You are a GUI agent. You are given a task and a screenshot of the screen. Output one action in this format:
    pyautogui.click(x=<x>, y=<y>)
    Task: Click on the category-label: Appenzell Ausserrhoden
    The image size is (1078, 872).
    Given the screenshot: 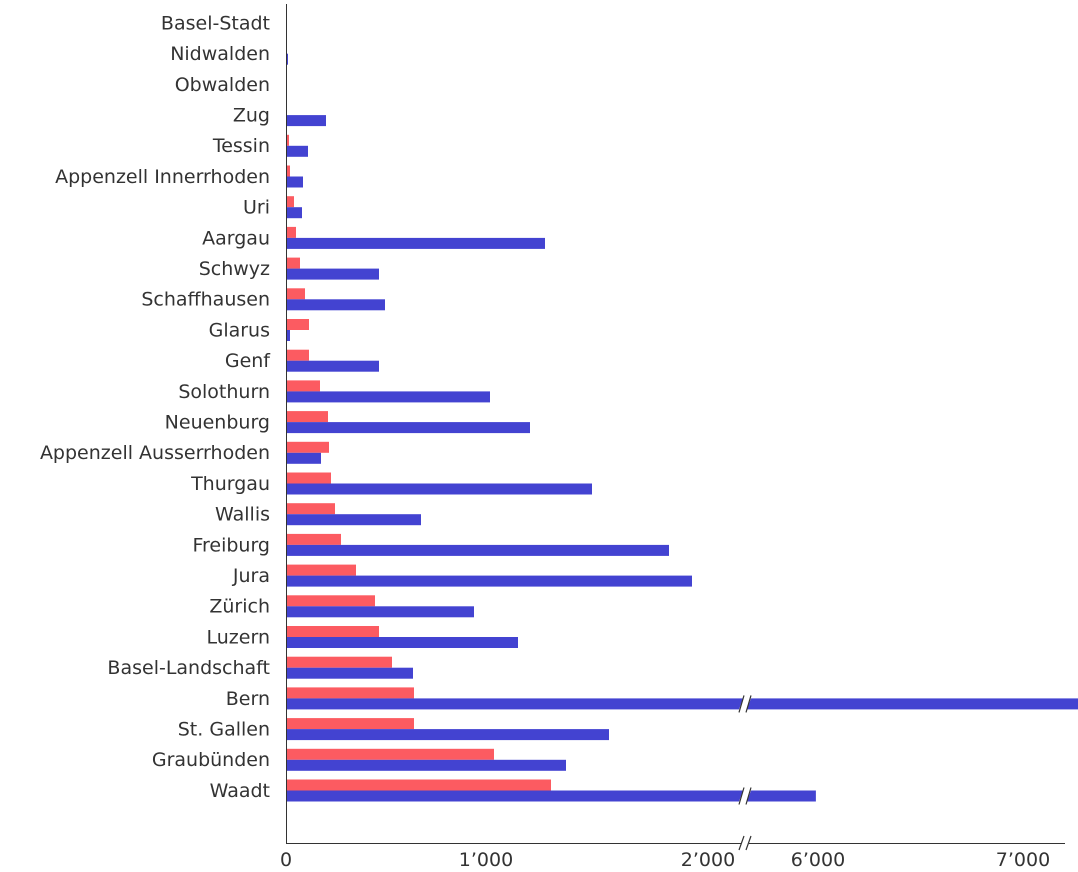 What is the action you would take?
    pyautogui.click(x=155, y=453)
    